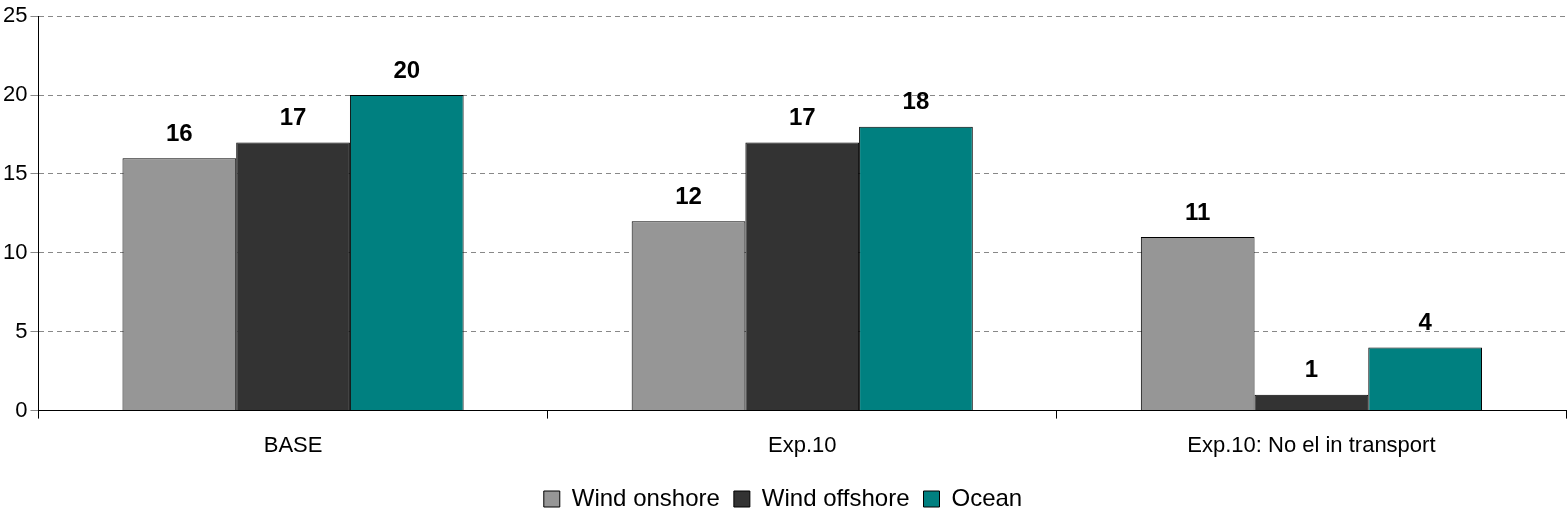 This screenshot has width=1568, height=521. Describe the element at coordinates (407, 69) in the screenshot. I see `data-label: 20` at that location.